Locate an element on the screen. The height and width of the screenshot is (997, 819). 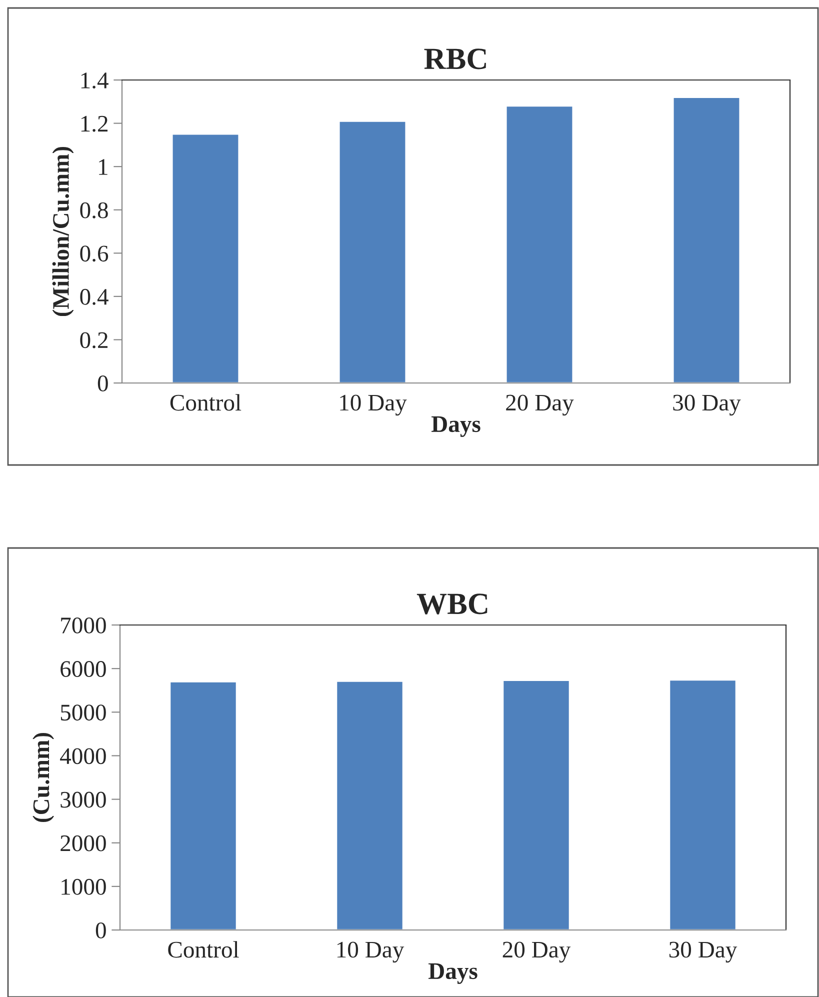
y-tick-label: 1 is located at coordinates (103, 167).